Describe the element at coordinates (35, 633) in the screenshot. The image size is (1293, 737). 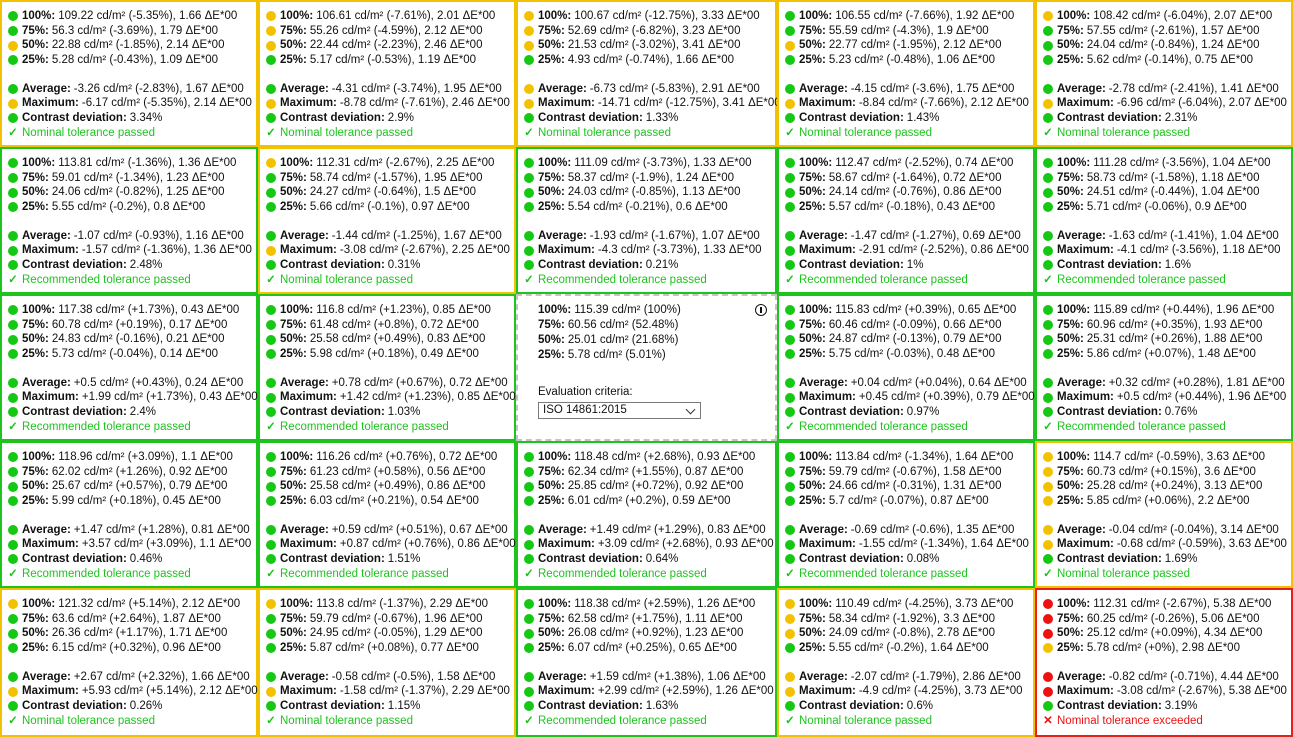
I see `measurement-label: 50%:` at that location.